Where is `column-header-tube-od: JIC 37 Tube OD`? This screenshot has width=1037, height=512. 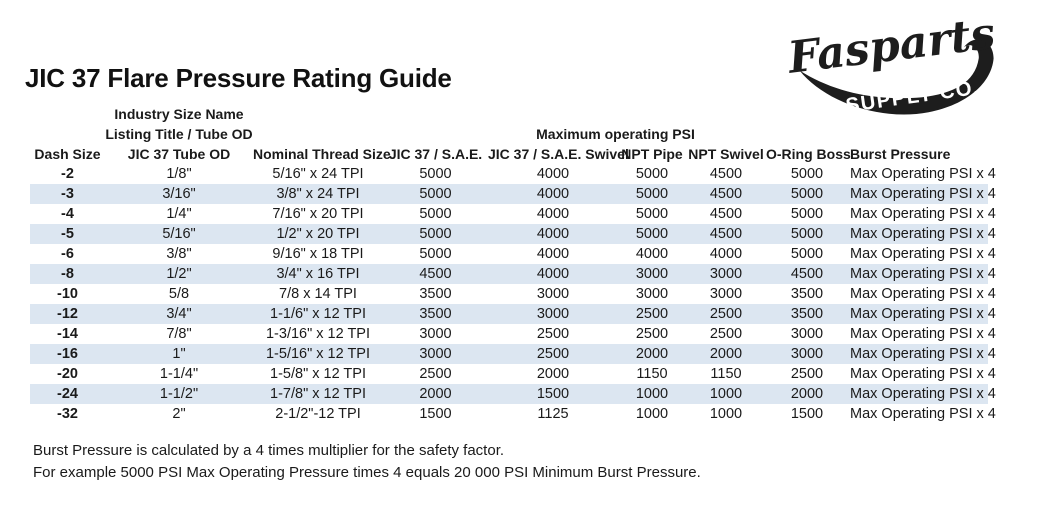 column-header-tube-od: JIC 37 Tube OD is located at coordinates (179, 154).